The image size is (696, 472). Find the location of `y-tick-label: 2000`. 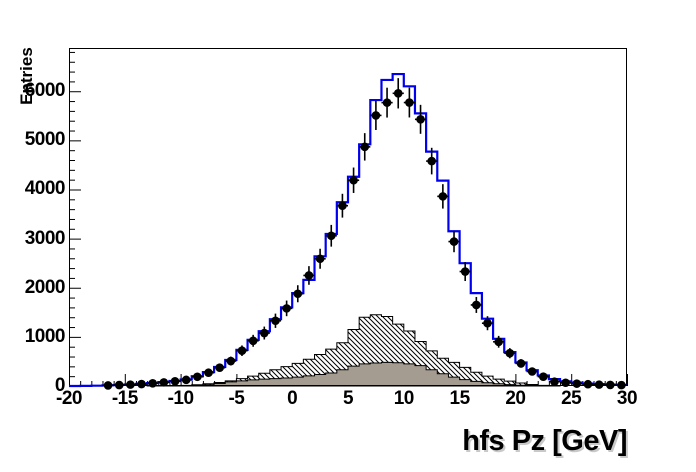

y-tick-label: 2000 is located at coordinates (45, 287).